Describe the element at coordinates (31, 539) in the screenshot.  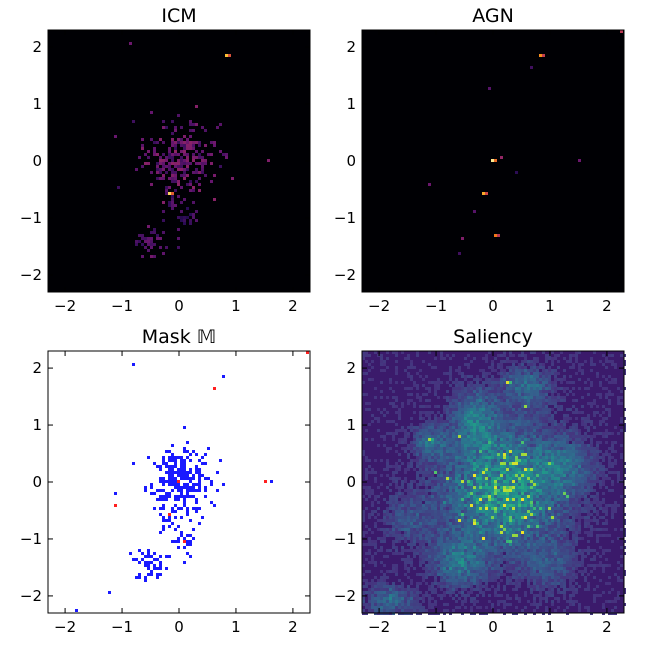
I see `y-tick-label: −1` at that location.